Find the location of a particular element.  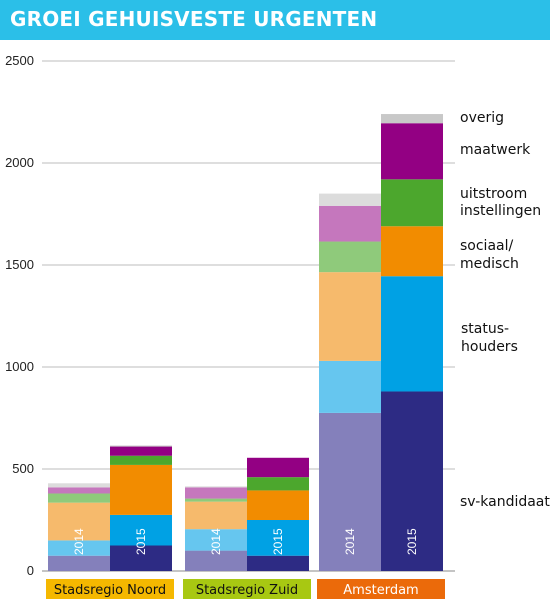

group-label: Amsterdam is located at coordinates (380, 590).